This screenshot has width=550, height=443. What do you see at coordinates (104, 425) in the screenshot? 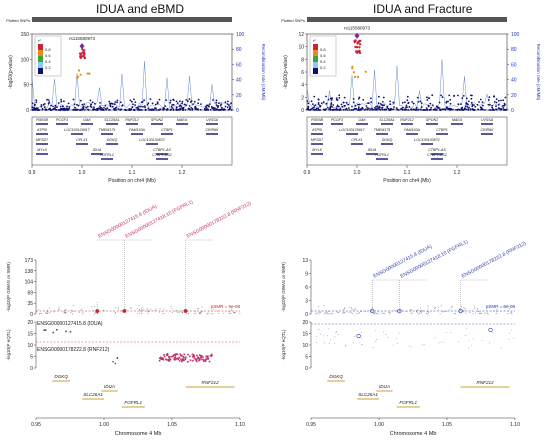
I see `x-tick-label: 1.00` at bounding box center [104, 425].